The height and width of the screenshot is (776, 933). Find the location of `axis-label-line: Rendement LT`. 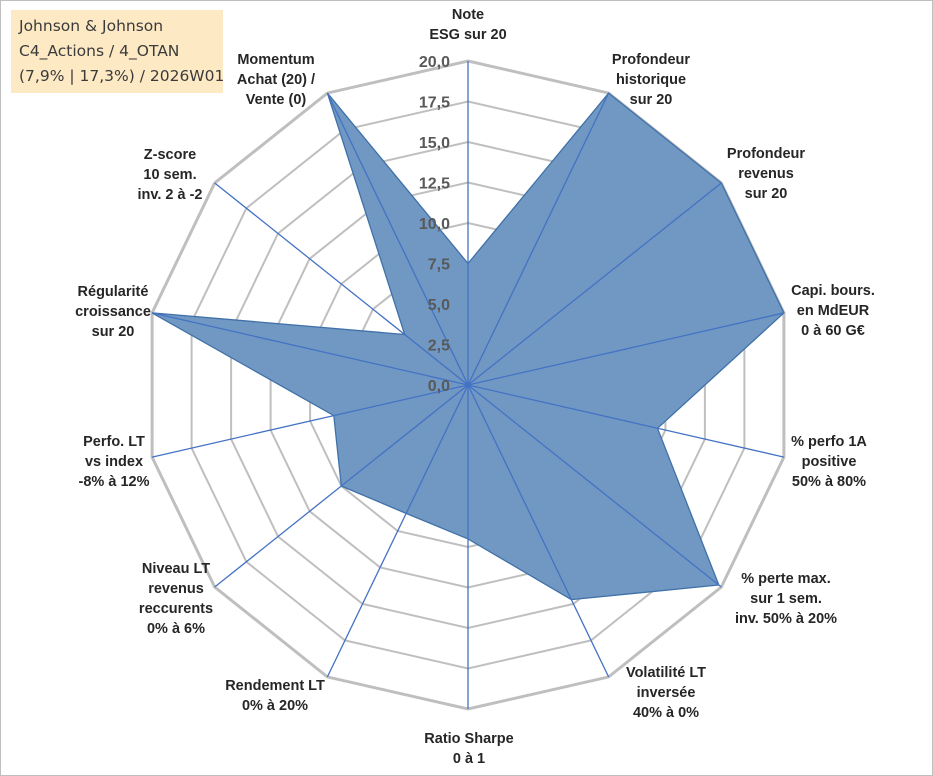

axis-label-line: Rendement LT is located at coordinates (275, 686).